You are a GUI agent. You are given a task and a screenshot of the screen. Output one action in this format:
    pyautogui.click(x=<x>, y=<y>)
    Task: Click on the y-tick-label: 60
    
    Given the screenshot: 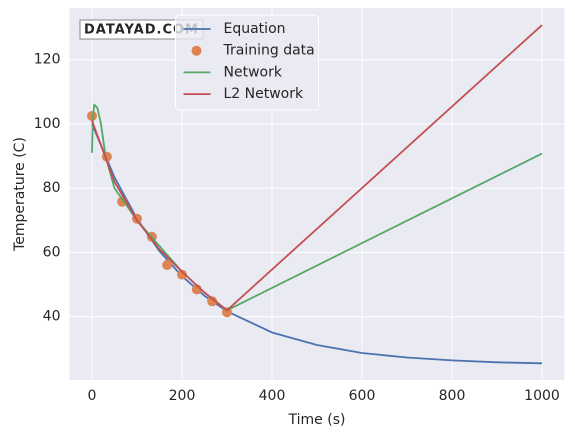 What is the action you would take?
    pyautogui.click(x=52, y=252)
    